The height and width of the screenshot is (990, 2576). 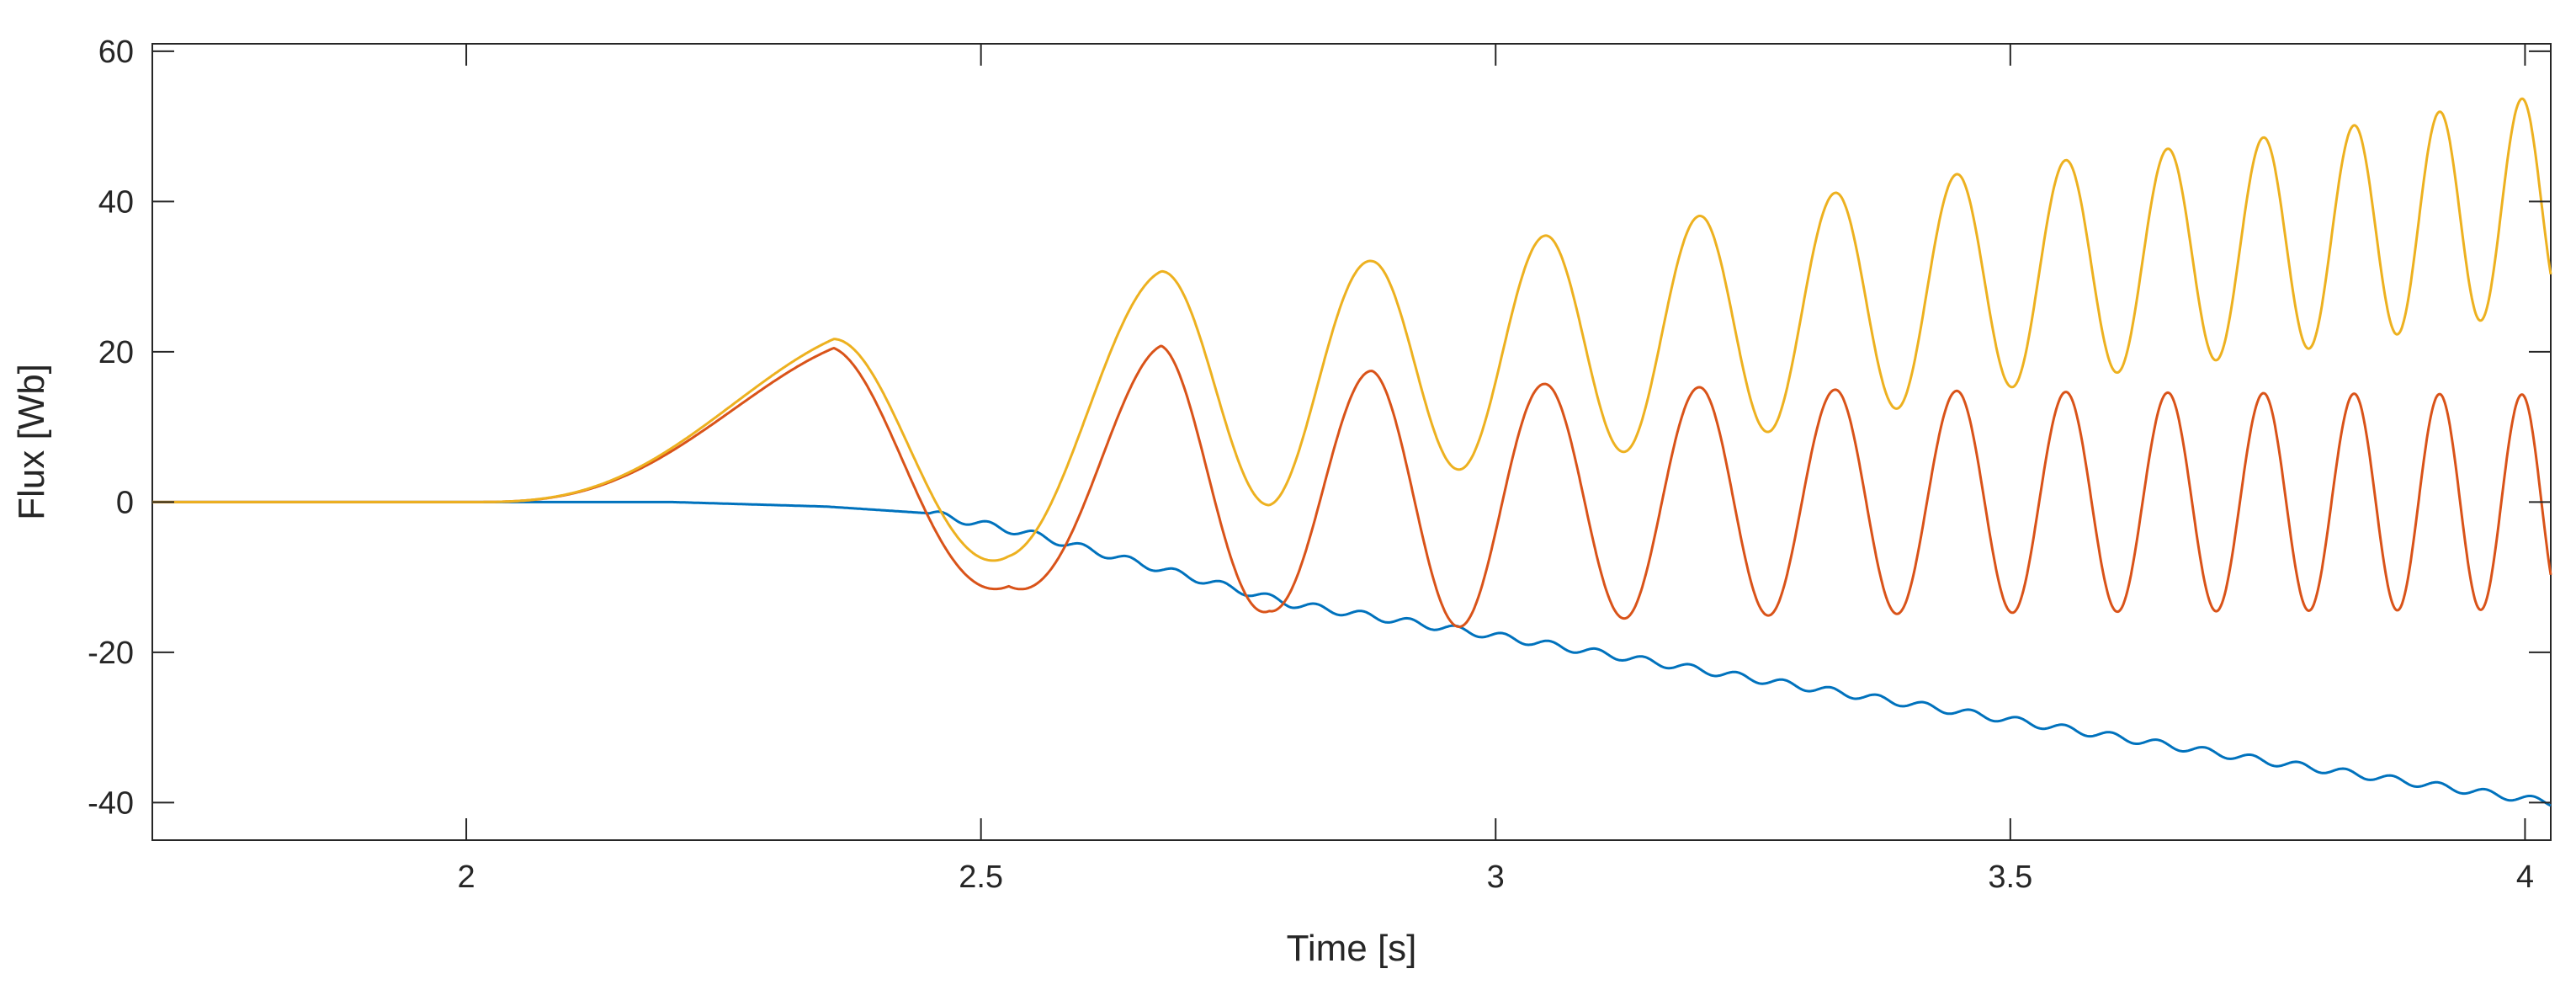 I want to click on x-tick-label: 3.5, so click(x=2010, y=878).